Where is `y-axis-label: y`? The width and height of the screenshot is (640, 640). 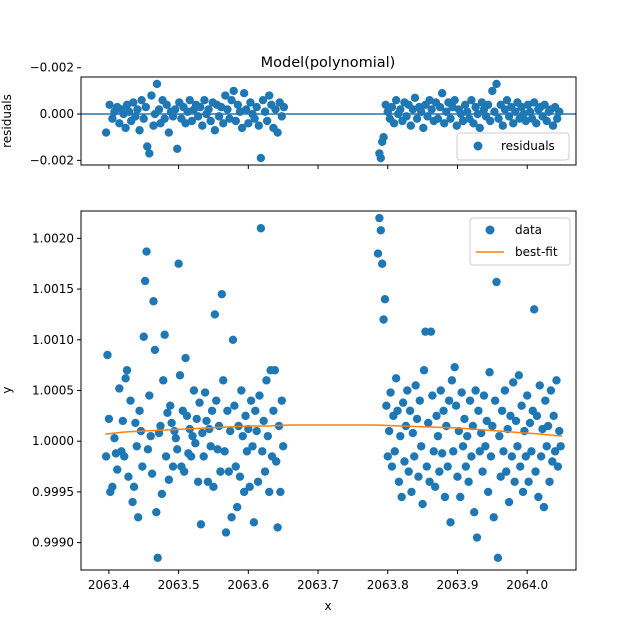
y-axis-label: y is located at coordinates (7, 389).